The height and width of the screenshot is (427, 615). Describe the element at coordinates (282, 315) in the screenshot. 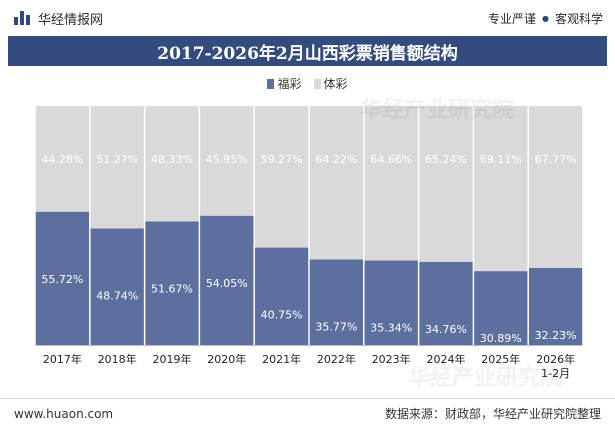

I see `data-label-welfare: 40.75%` at that location.